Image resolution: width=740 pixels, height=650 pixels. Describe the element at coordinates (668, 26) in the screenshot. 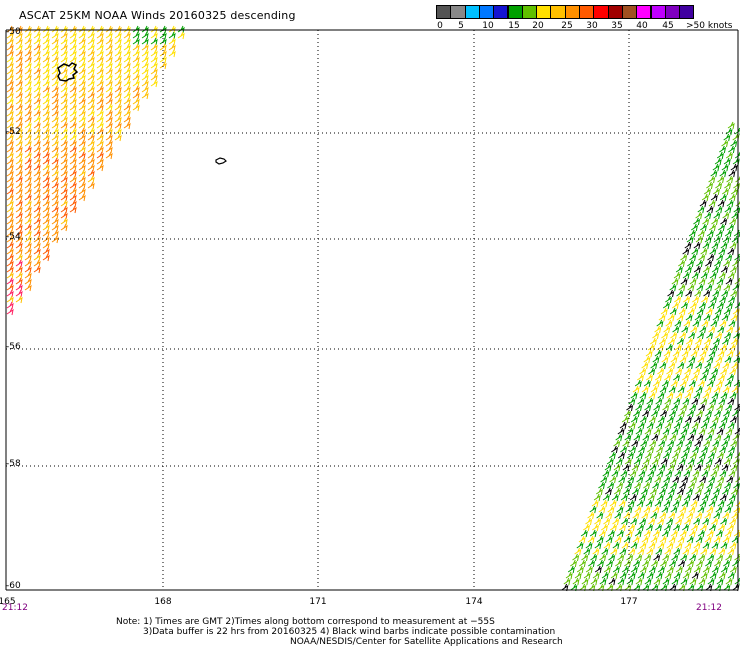

I see `scale-label: 45` at that location.